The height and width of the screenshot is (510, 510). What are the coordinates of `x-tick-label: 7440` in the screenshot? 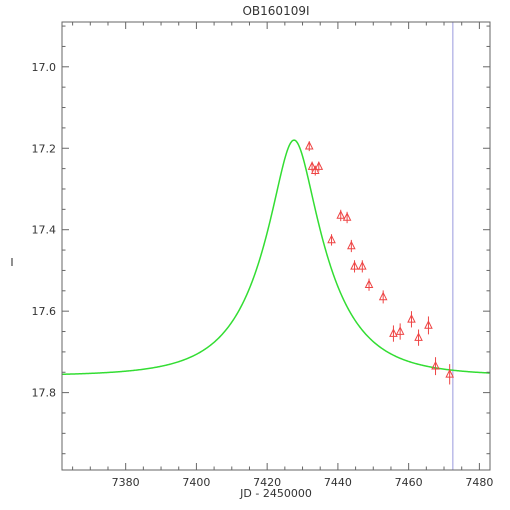 It's located at (338, 482).